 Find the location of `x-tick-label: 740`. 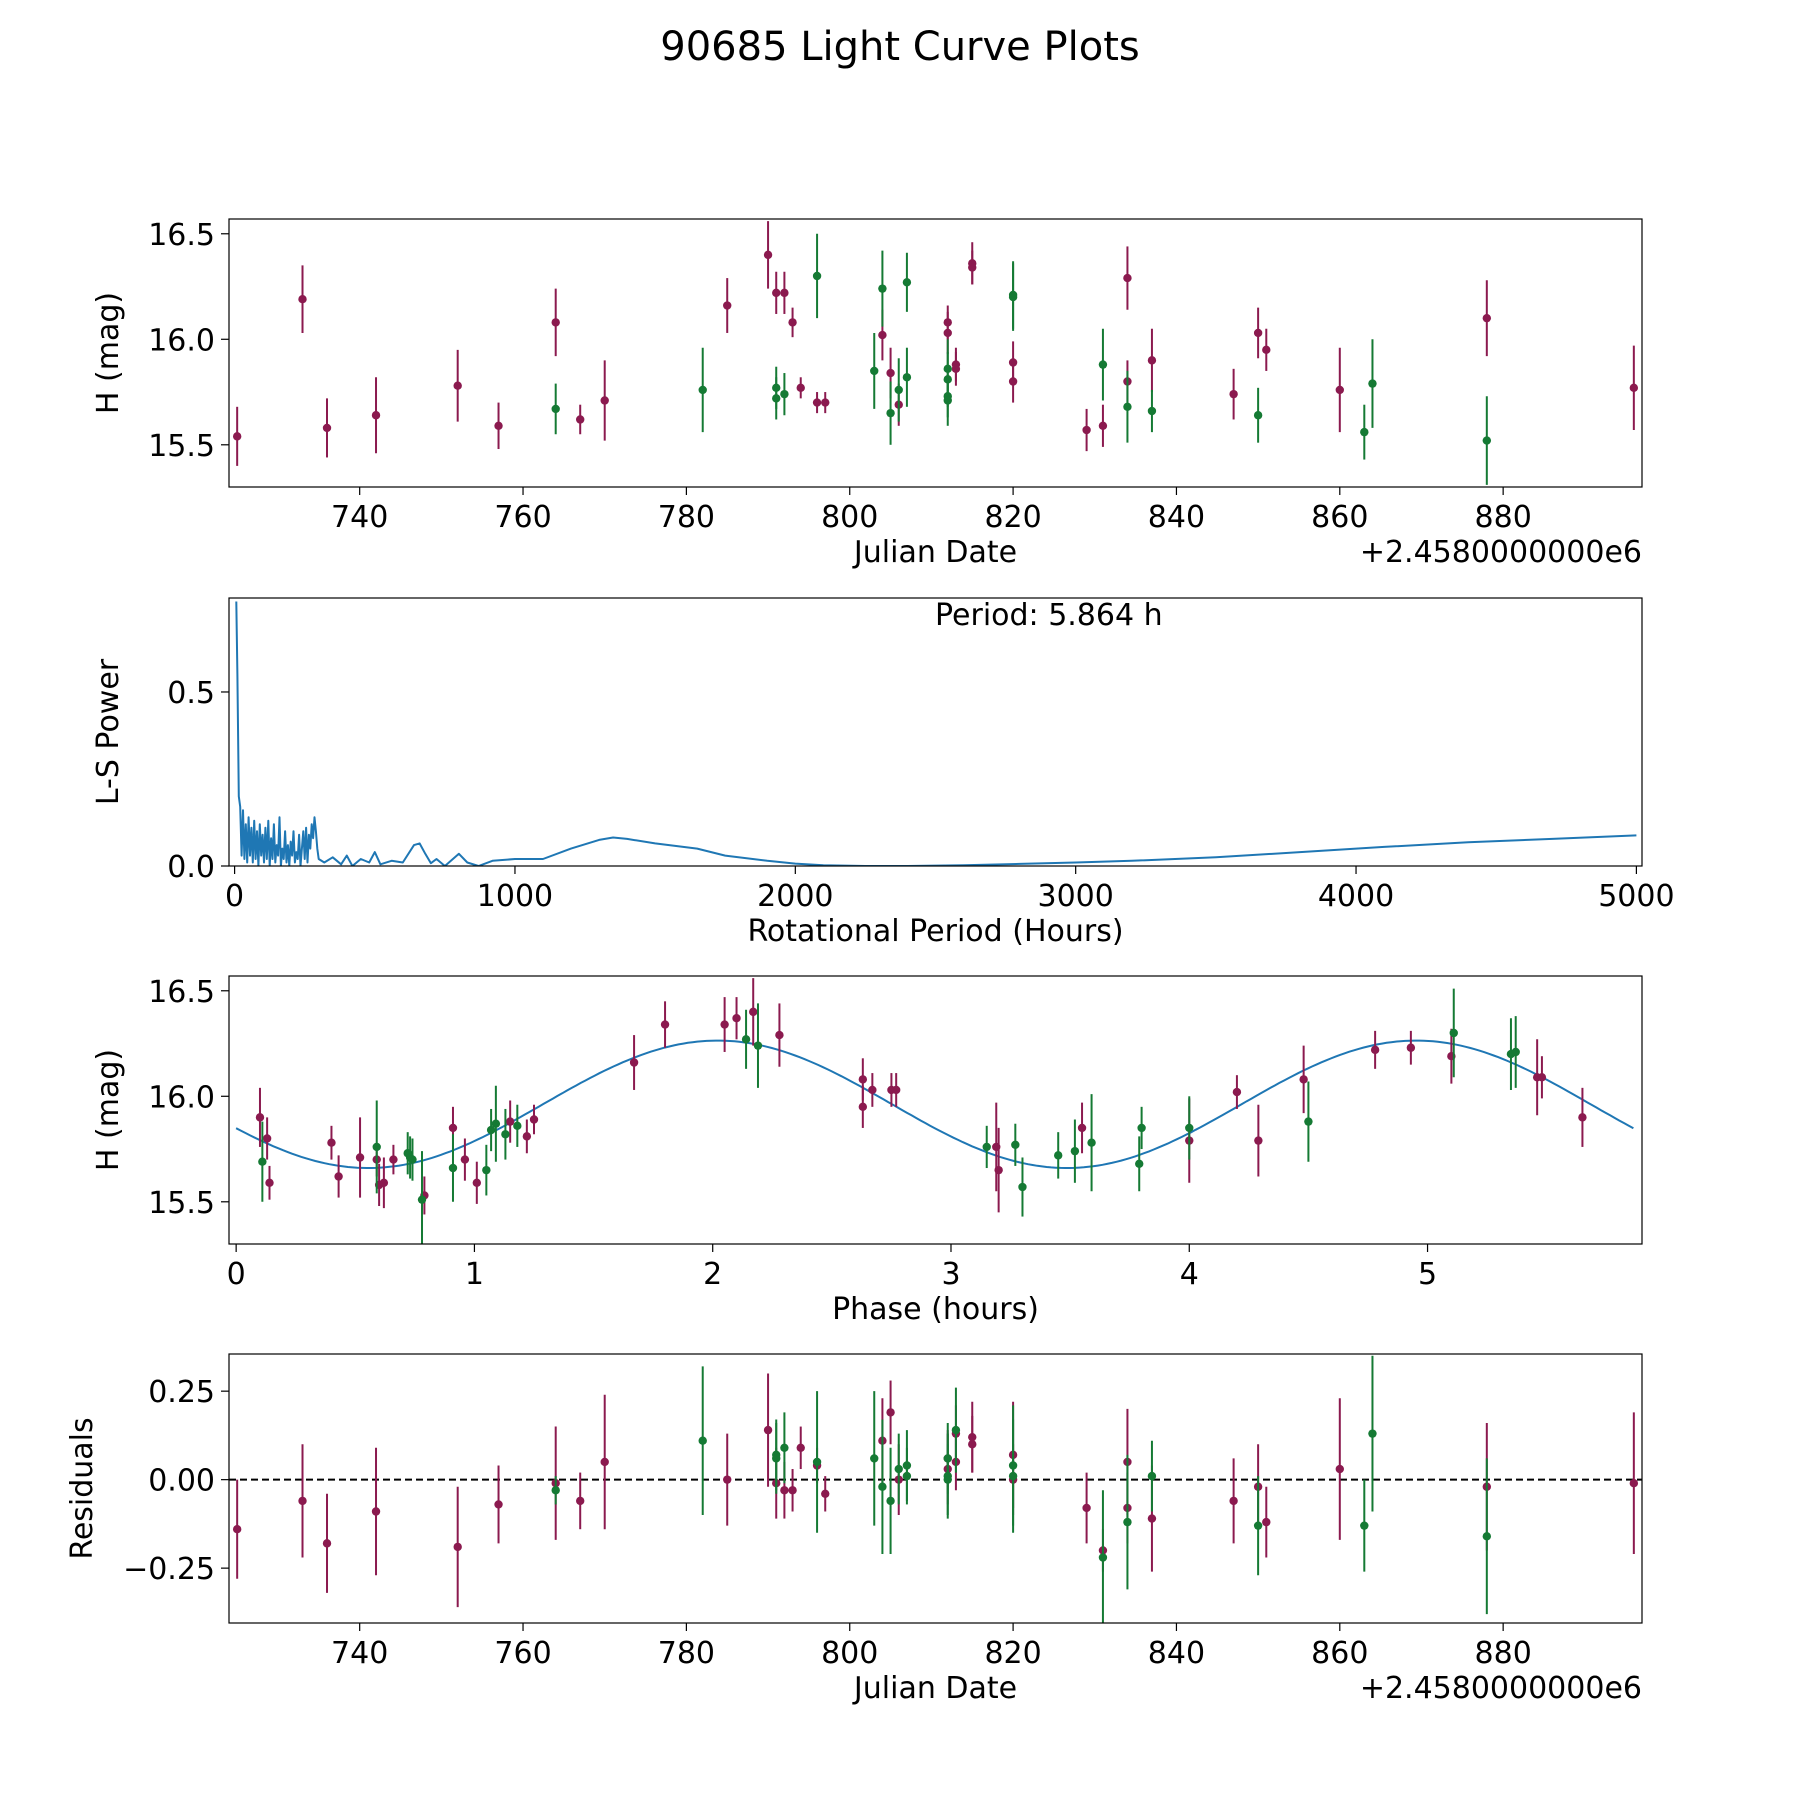

x-tick-label: 740 is located at coordinates (359, 1653).